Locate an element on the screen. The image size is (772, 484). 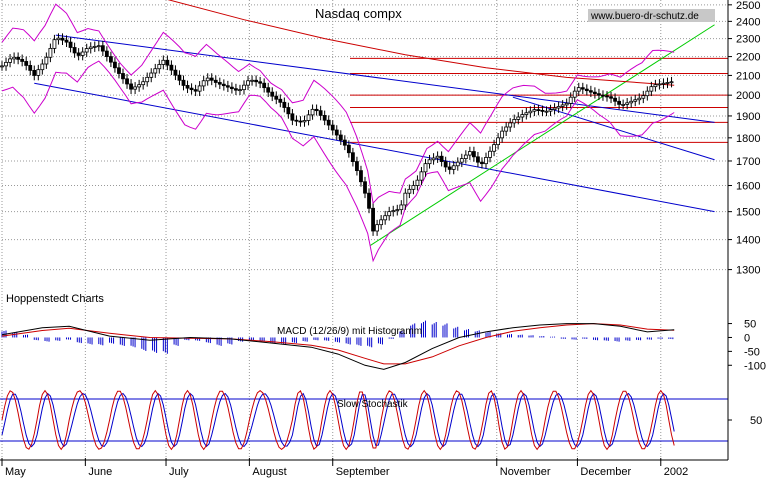
month-label: July is located at coordinates (179, 472).